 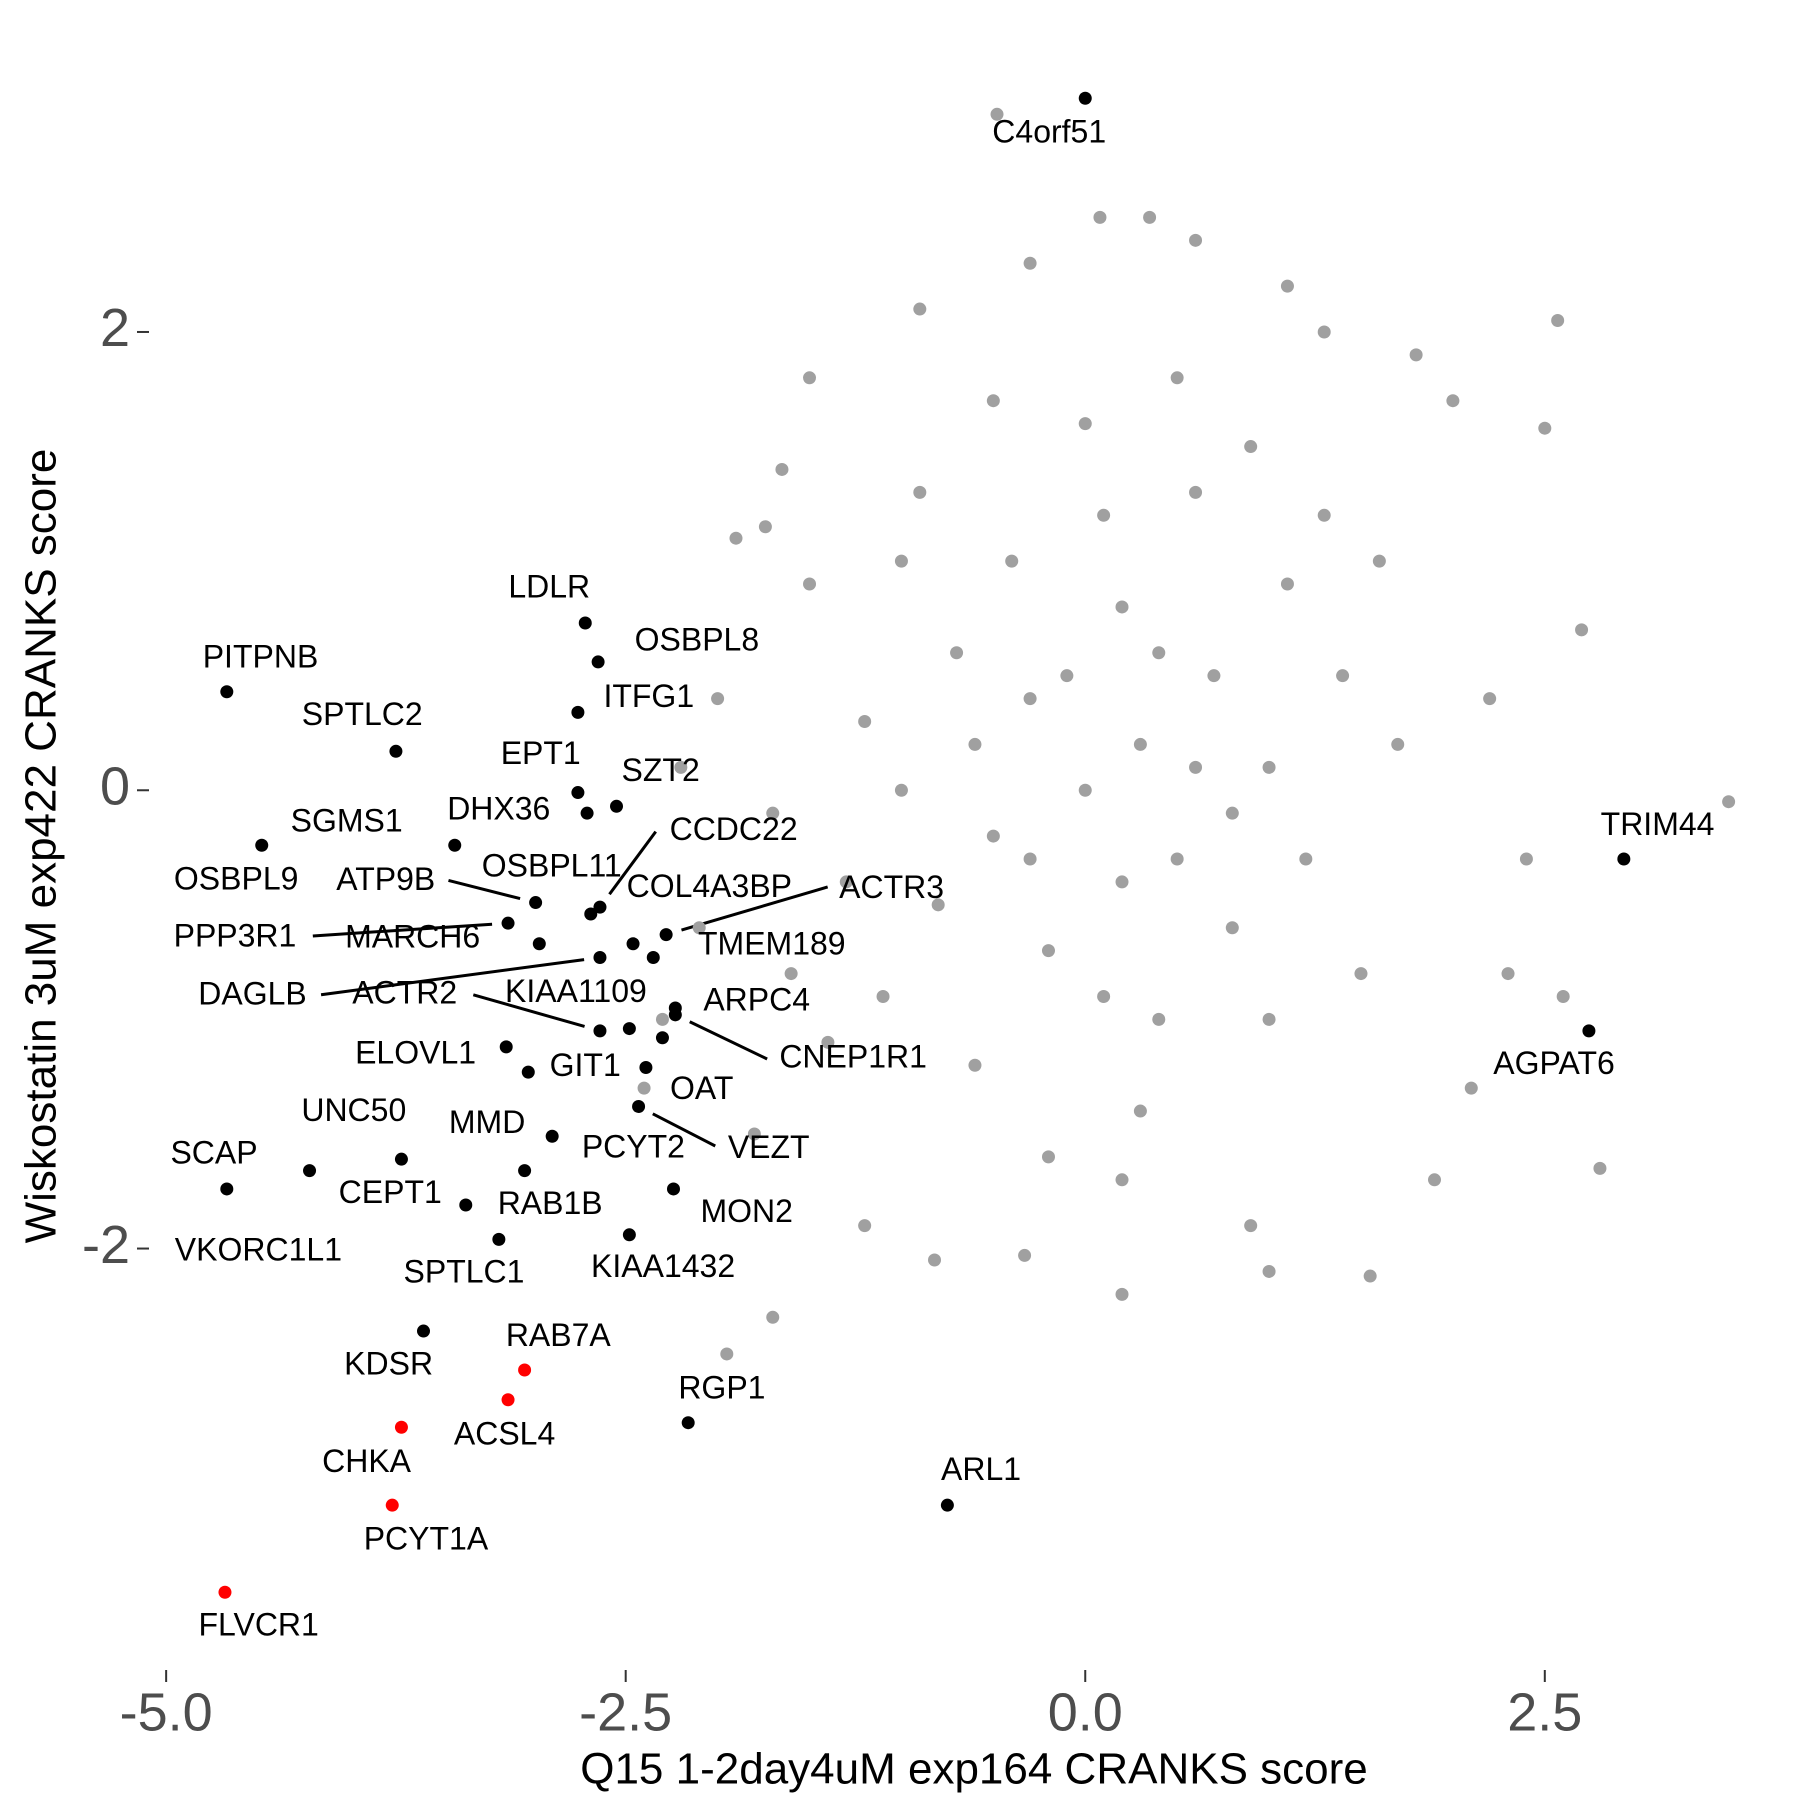 What do you see at coordinates (1085, 1712) in the screenshot?
I see `x-tick-label: 0.0` at bounding box center [1085, 1712].